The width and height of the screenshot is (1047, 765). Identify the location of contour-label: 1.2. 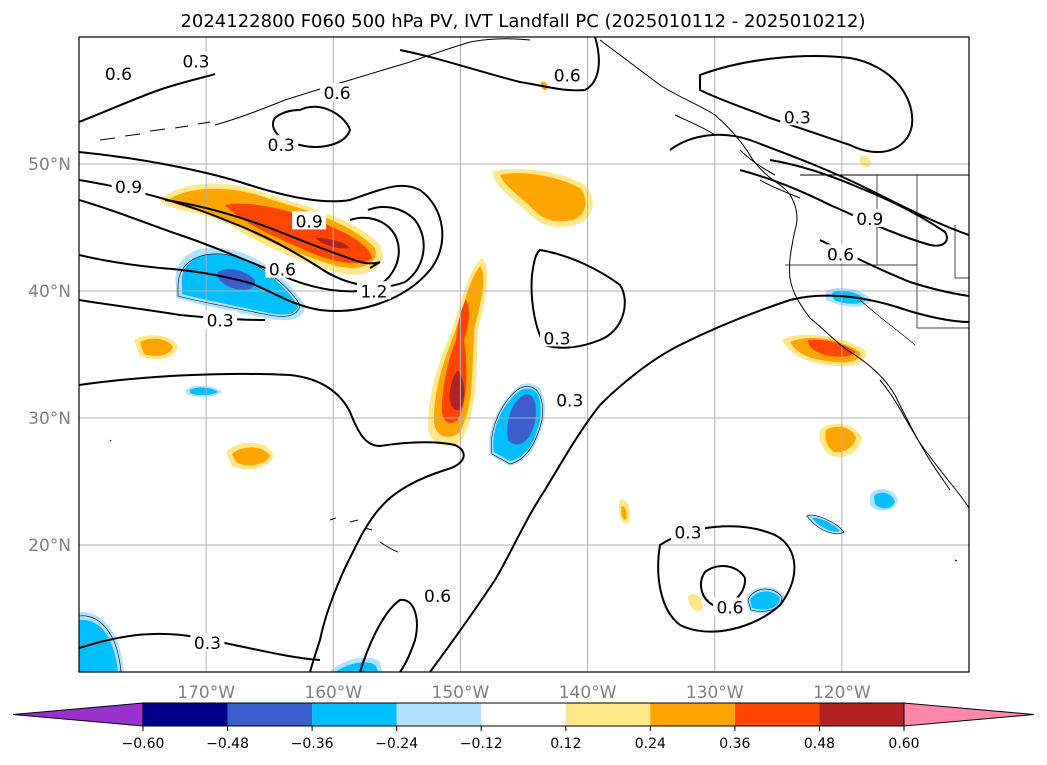
(373, 292).